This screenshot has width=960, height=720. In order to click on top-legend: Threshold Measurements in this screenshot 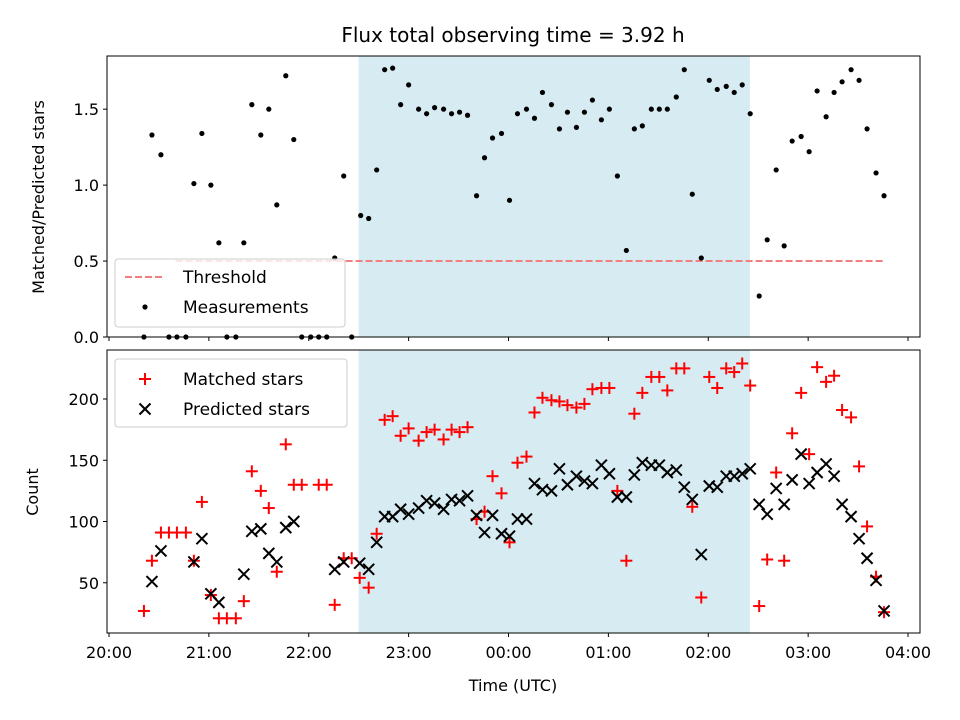, I will do `click(230, 293)`.